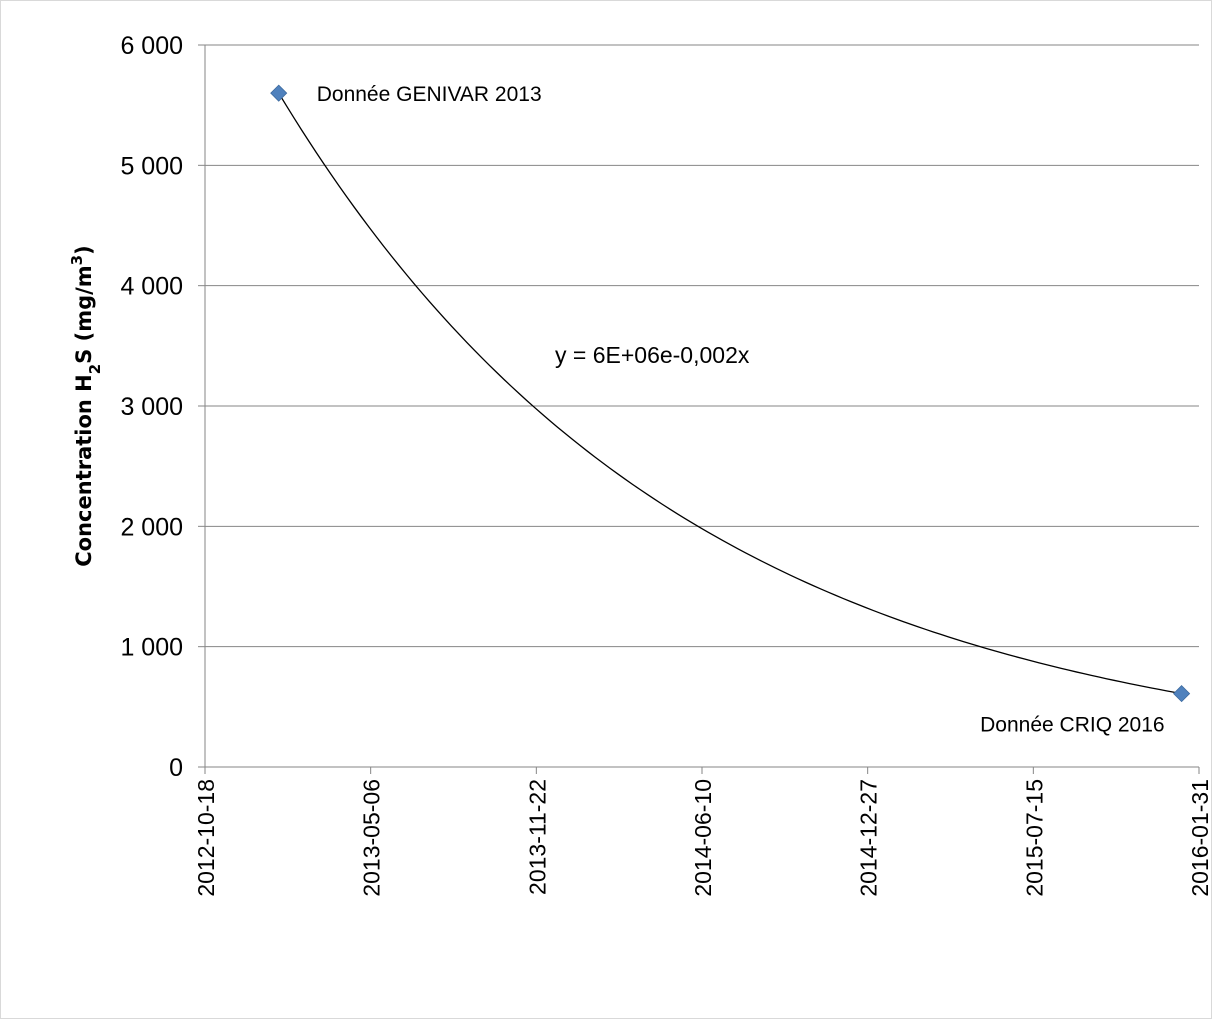 This screenshot has width=1212, height=1020. Describe the element at coordinates (176, 768) in the screenshot. I see `y-tick-label: 0` at that location.